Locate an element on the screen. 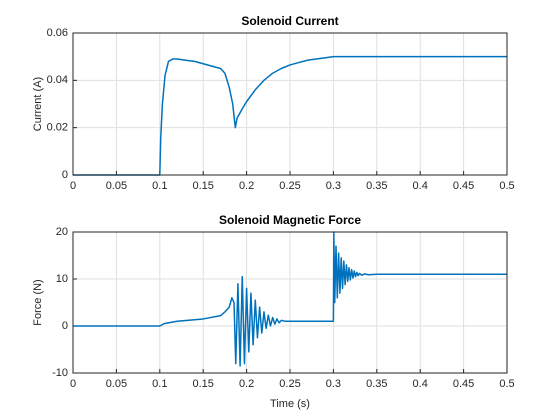 This screenshot has height=420, width=560. y-tick-label: 0.02 is located at coordinates (57, 128).